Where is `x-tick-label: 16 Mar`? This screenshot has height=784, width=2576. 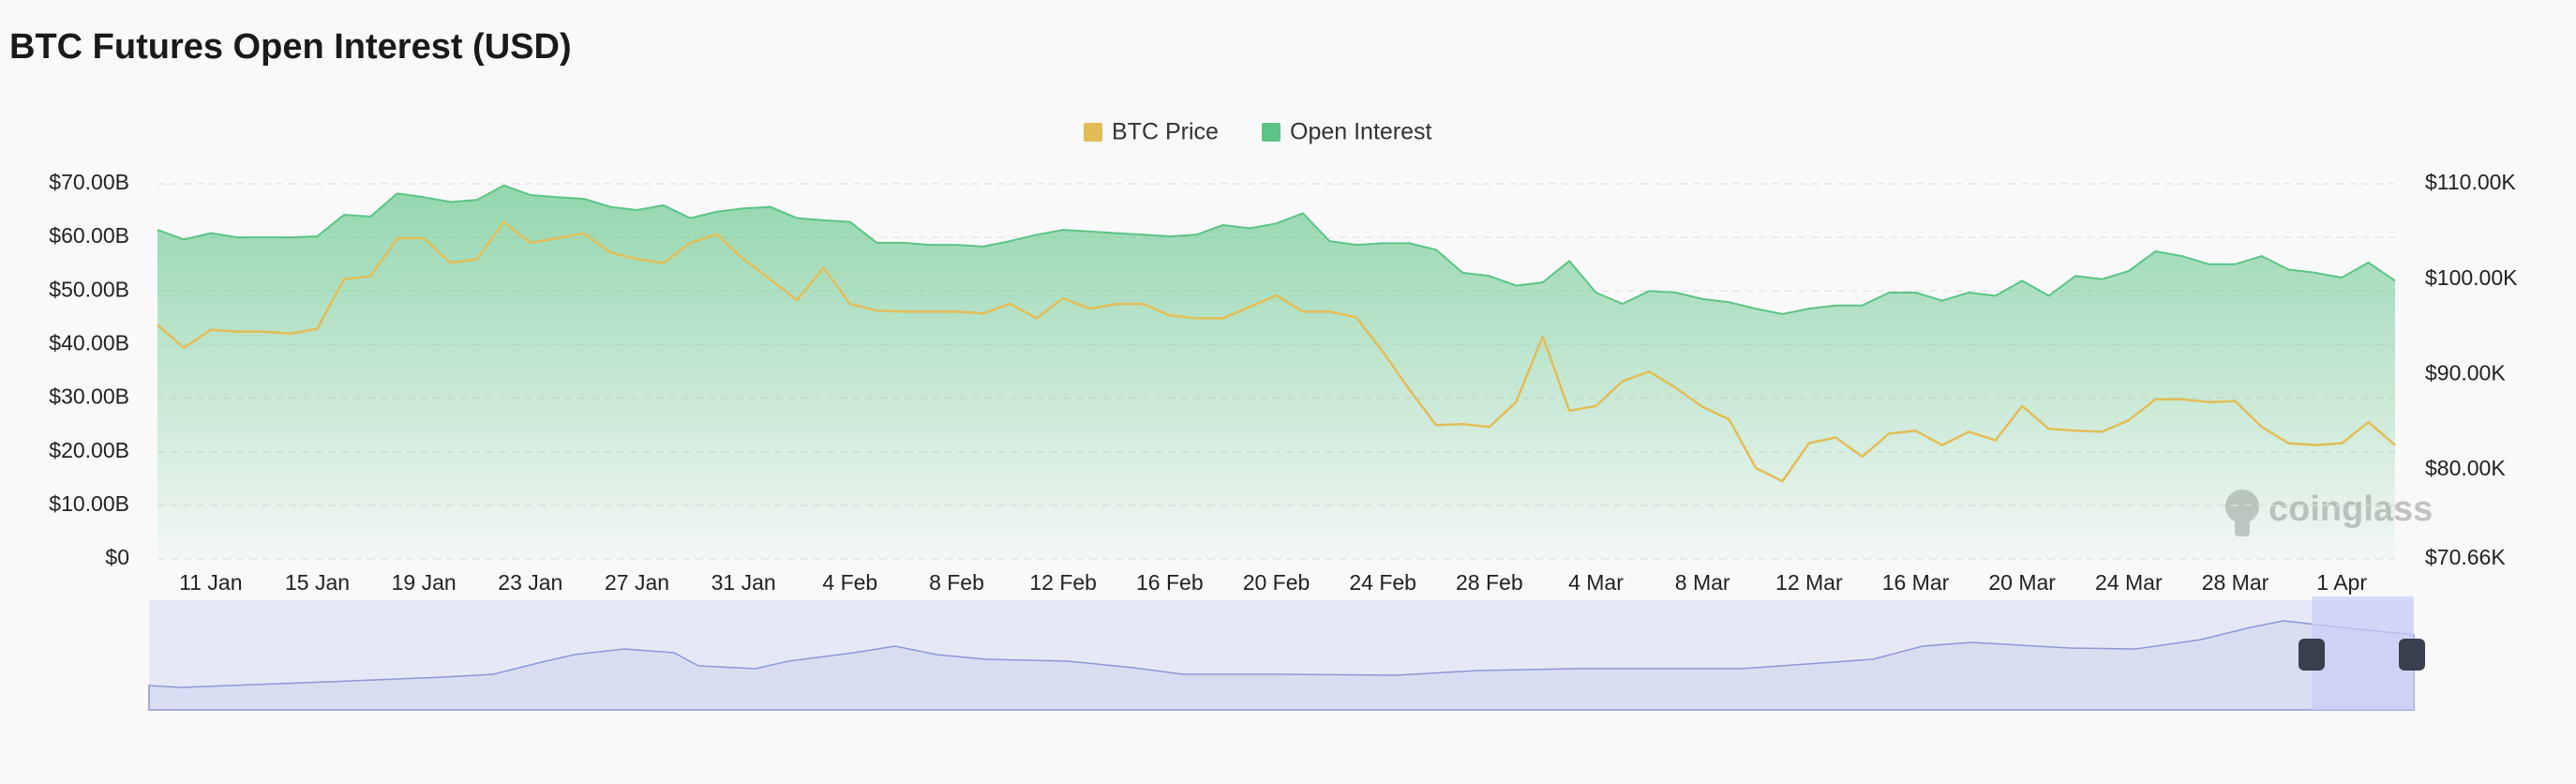 x-tick-label: 16 Mar is located at coordinates (1916, 582).